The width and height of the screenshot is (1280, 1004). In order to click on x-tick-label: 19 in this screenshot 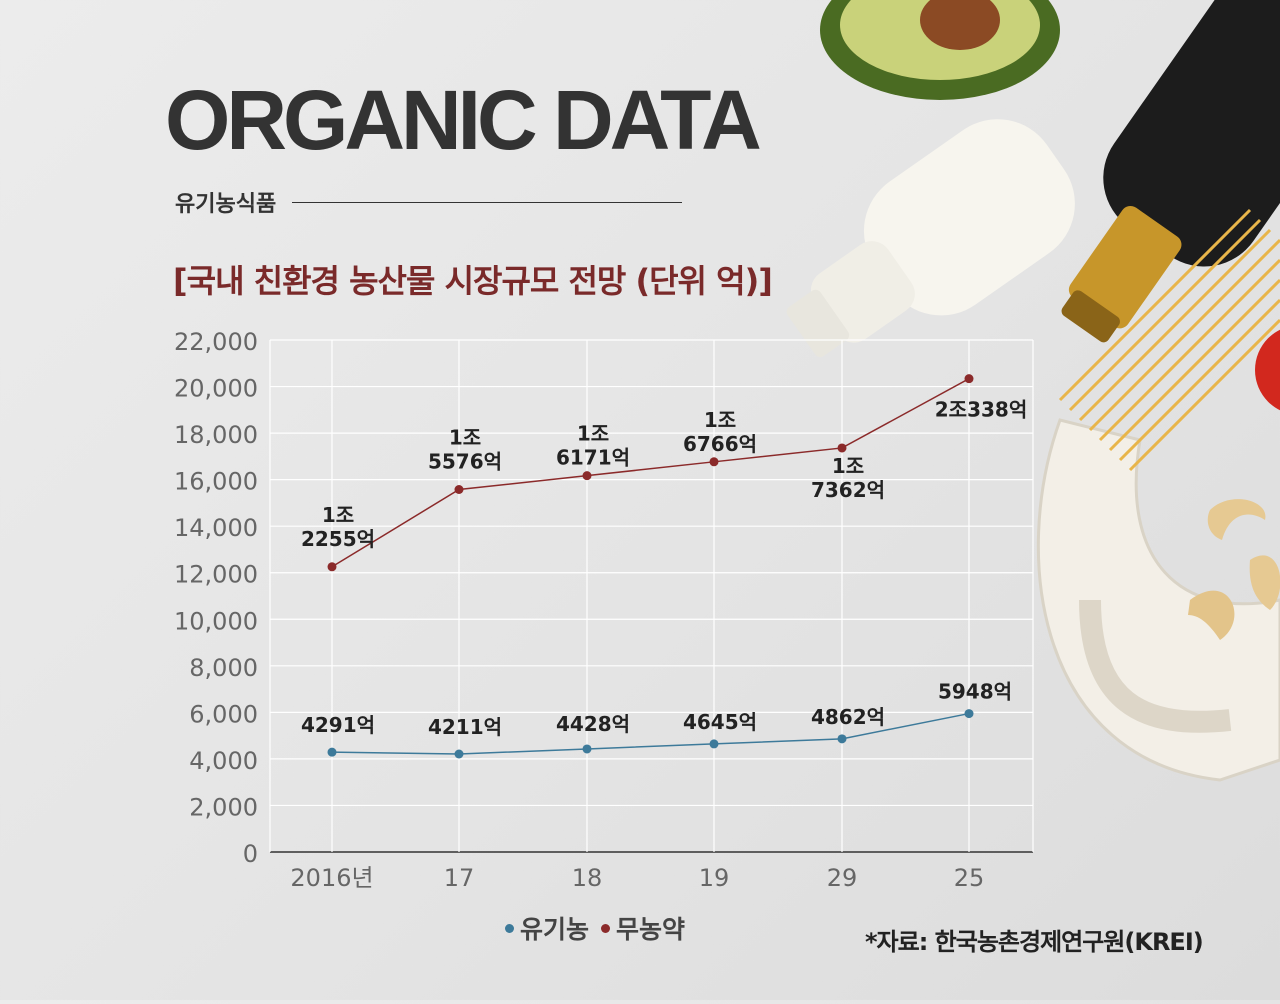, I will do `click(714, 878)`.